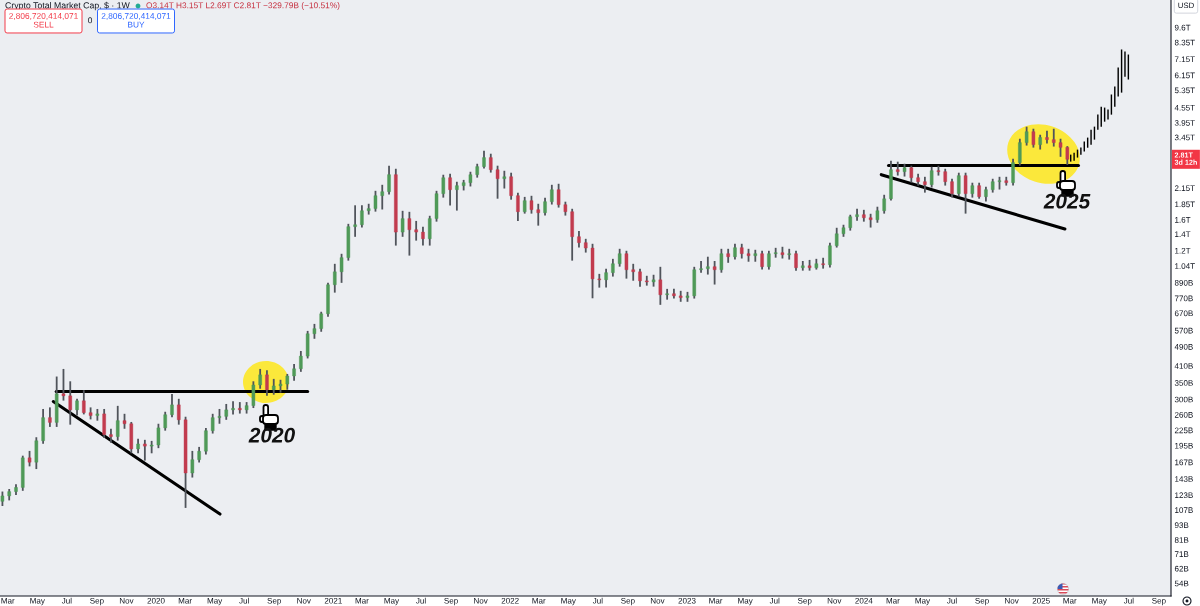 The image size is (1200, 606). What do you see at coordinates (1185, 204) in the screenshot?
I see `y-tick-label: 1.85T` at bounding box center [1185, 204].